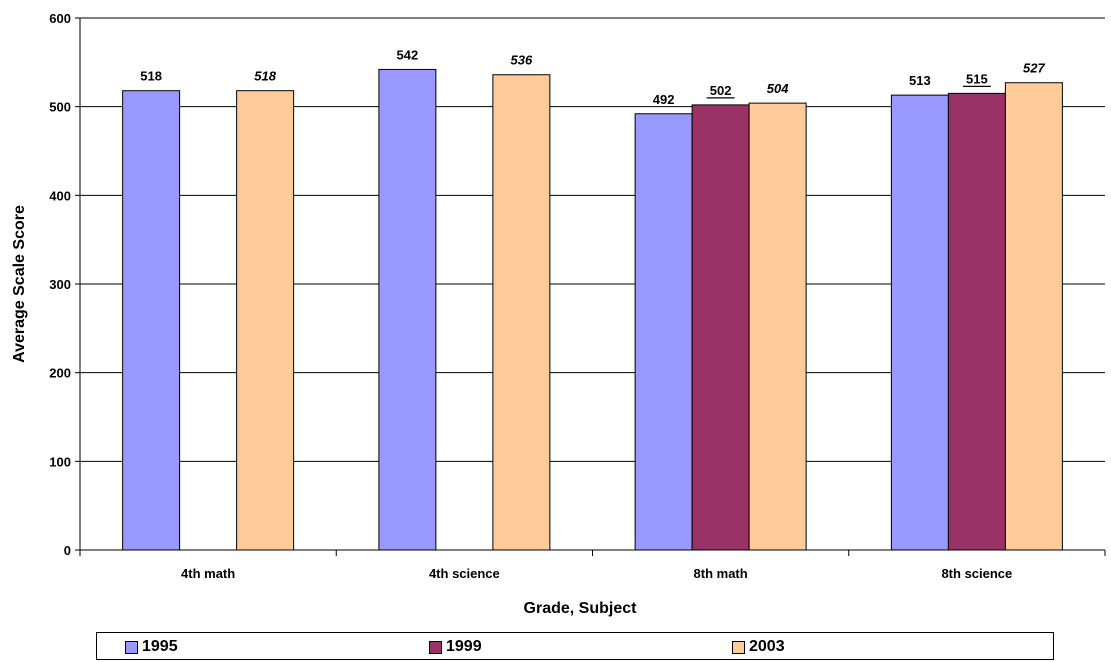  Describe the element at coordinates (407, 309) in the screenshot. I see `bar-1995-4th-science` at that location.